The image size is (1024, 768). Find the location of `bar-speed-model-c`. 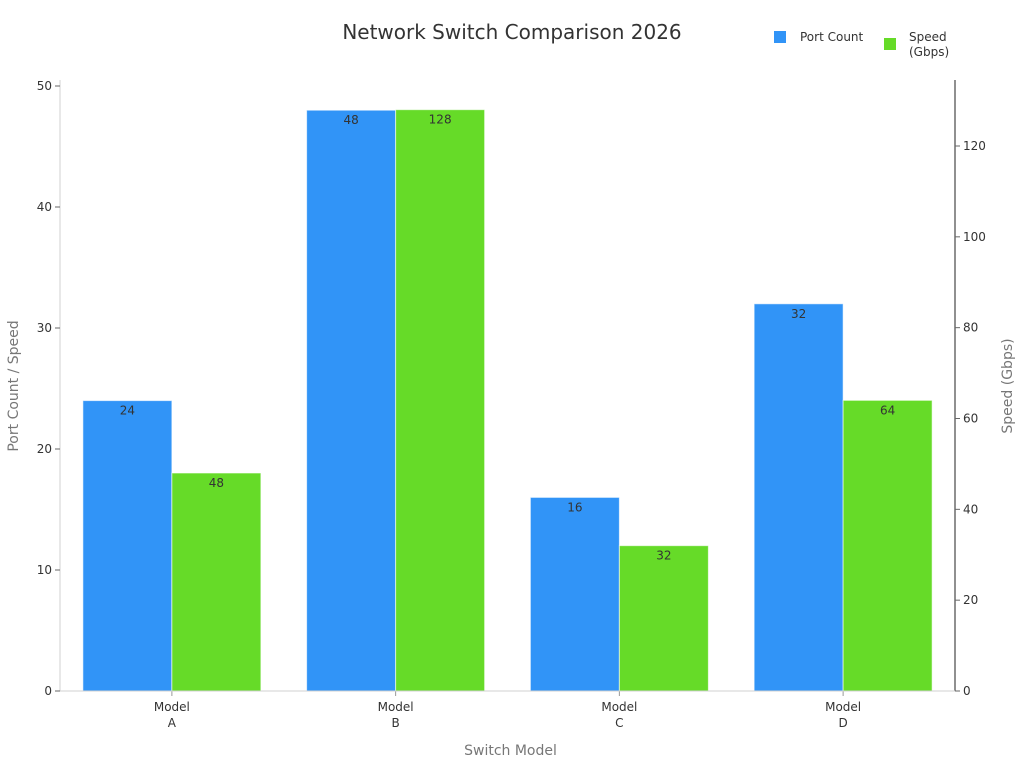

bar-speed-model-c is located at coordinates (663, 618).